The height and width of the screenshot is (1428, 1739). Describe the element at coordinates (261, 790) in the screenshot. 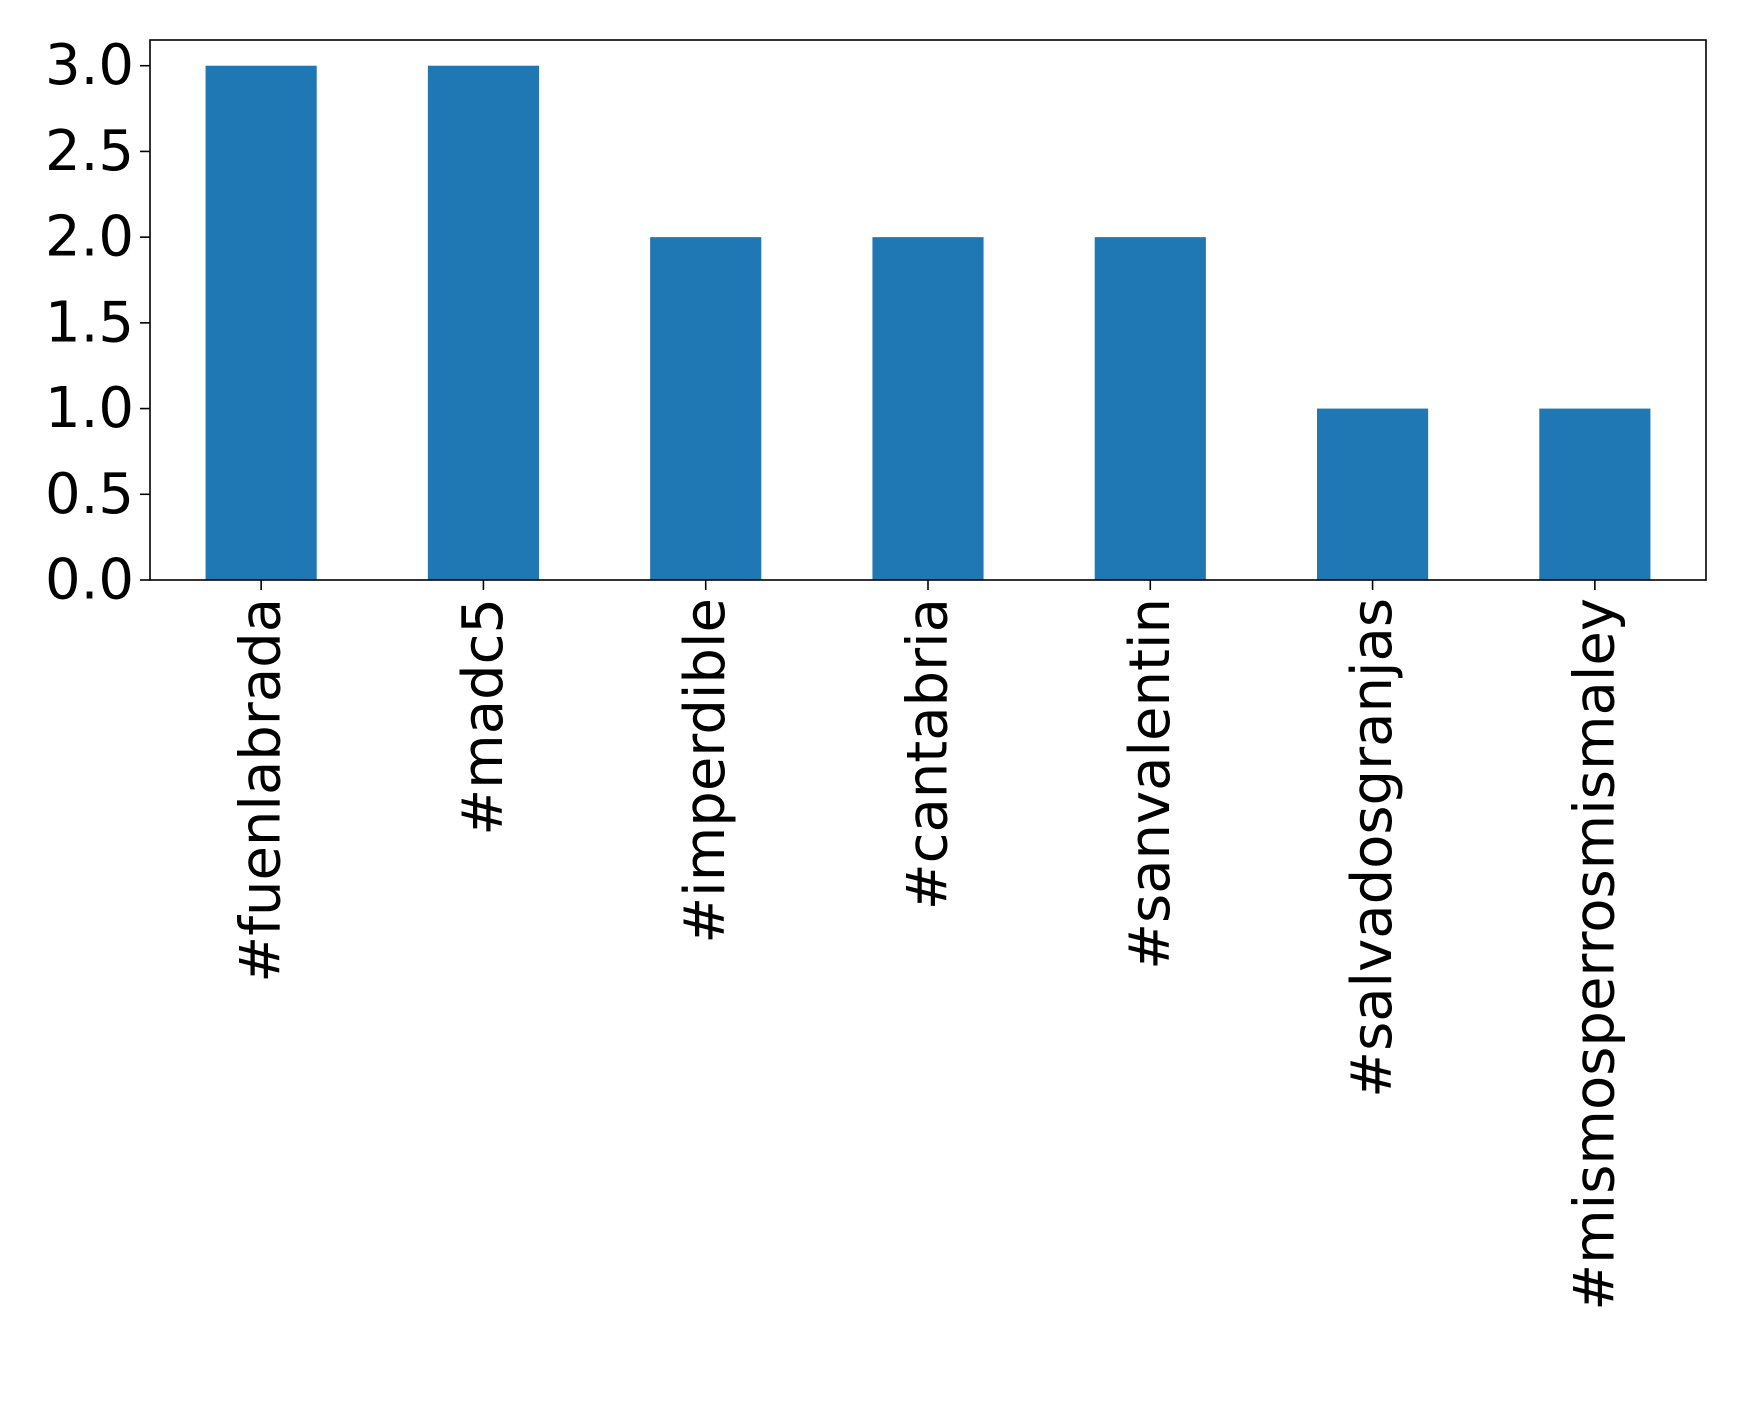

I see `x-tick-label-0: #fuenlabrada` at that location.